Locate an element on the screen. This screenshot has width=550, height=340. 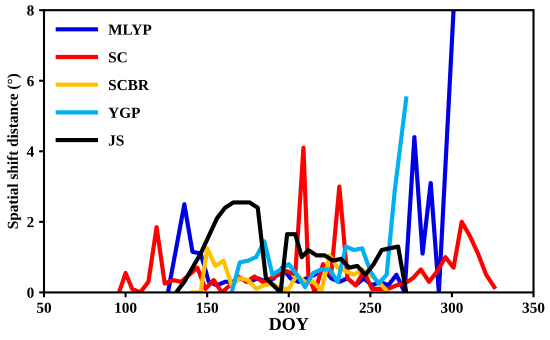
legend-label: SCBR is located at coordinates (129, 85).